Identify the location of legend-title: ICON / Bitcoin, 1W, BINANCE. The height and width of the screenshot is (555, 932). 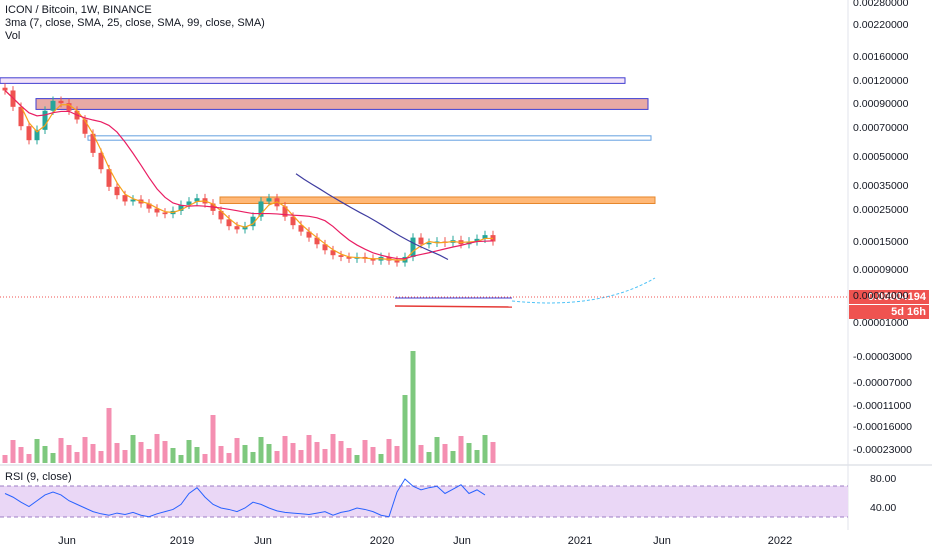
(78, 10).